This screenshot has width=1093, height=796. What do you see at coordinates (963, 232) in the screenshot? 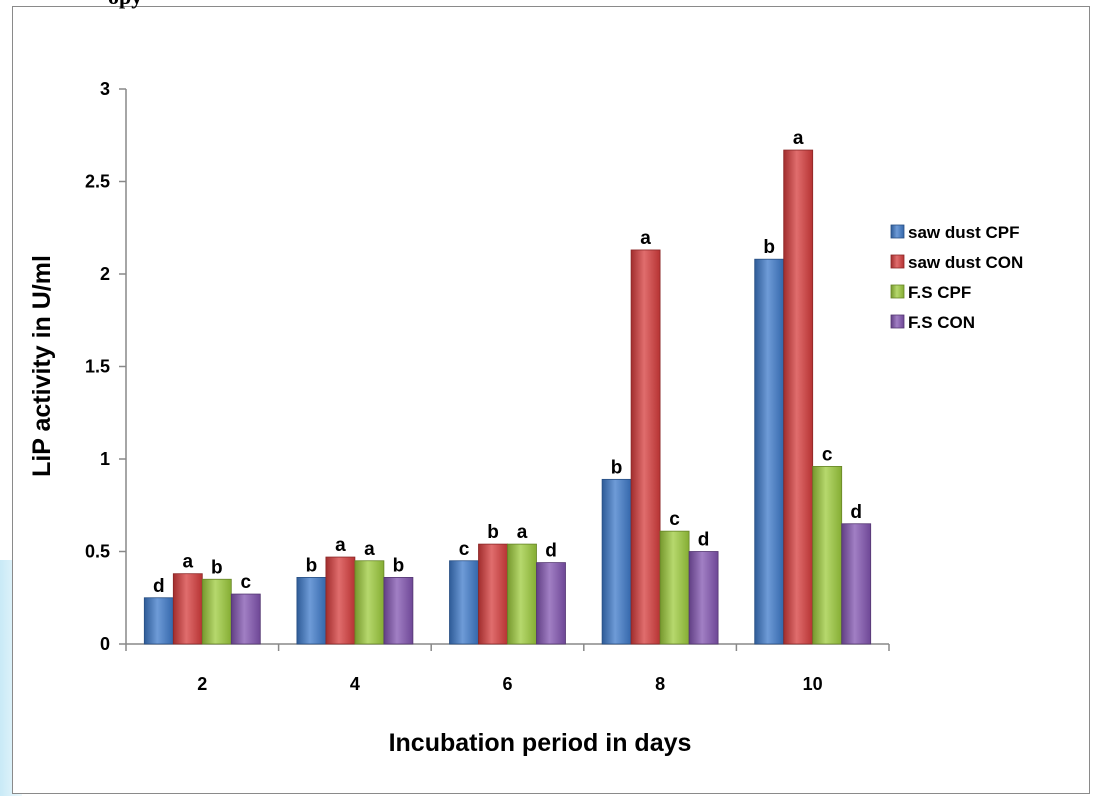
I see `legend-label: saw dust CPF` at bounding box center [963, 232].